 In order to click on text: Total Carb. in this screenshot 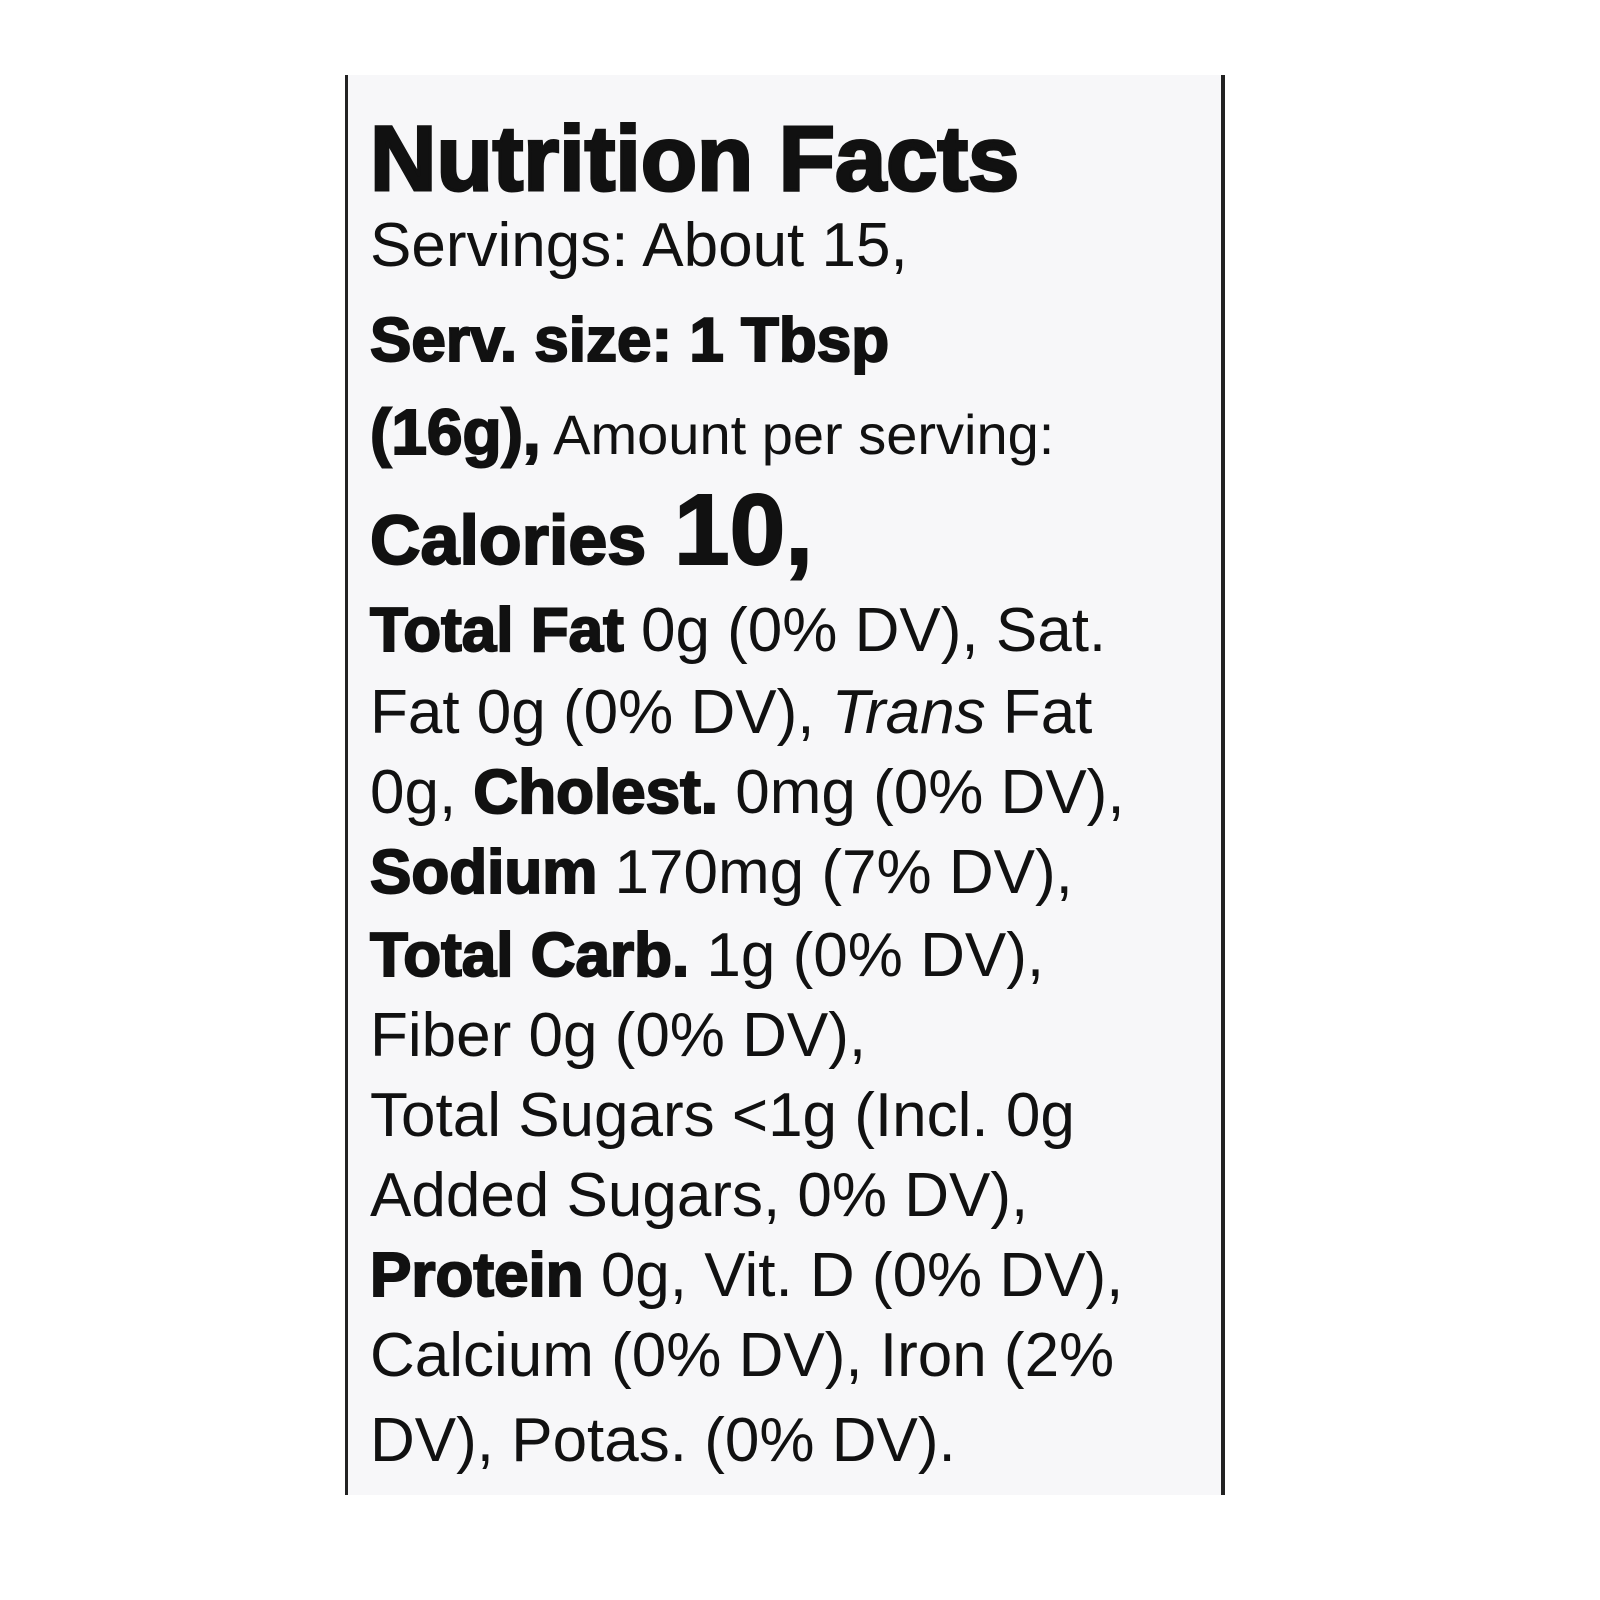, I will do `click(529, 955)`.